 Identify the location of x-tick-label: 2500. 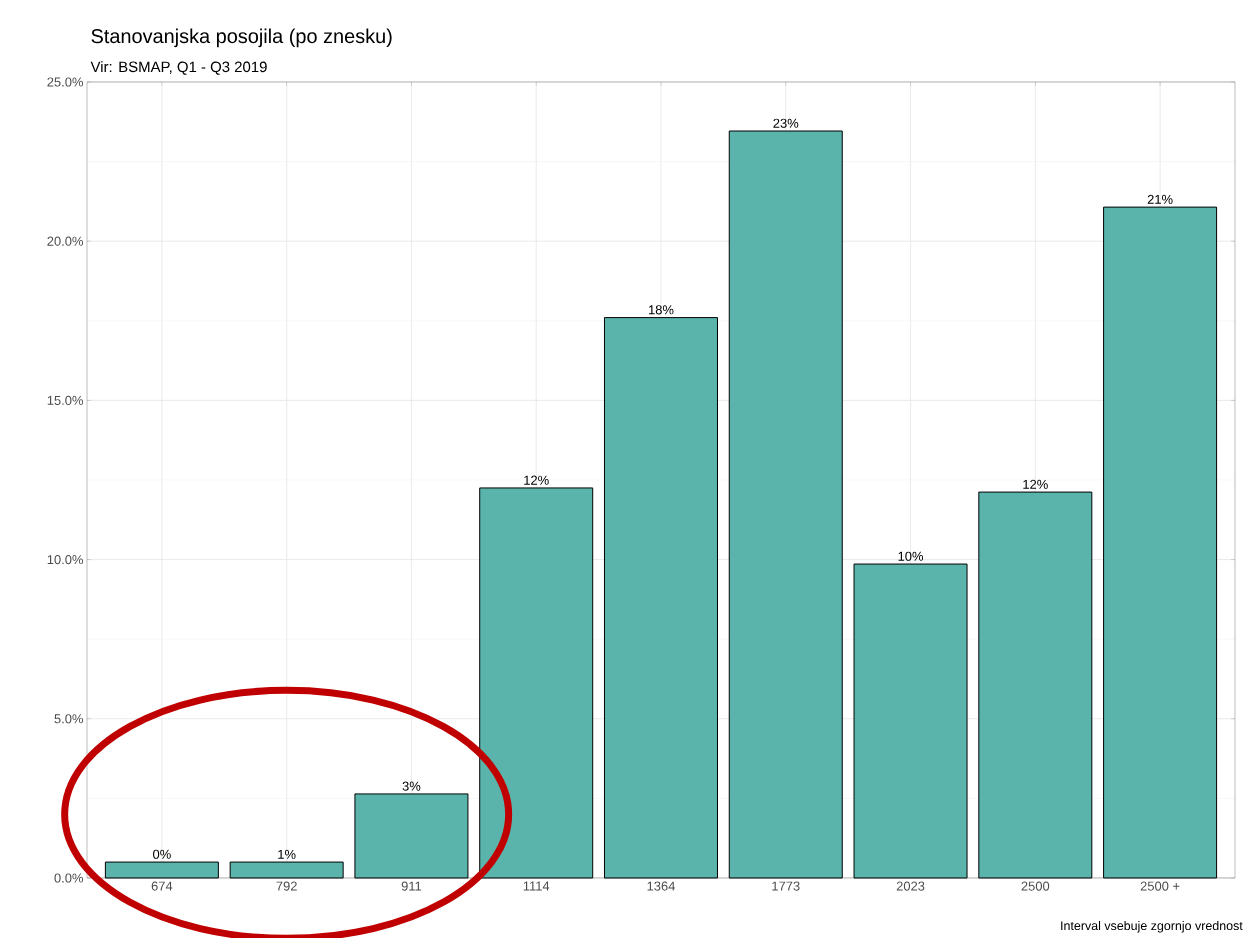
(1035, 886).